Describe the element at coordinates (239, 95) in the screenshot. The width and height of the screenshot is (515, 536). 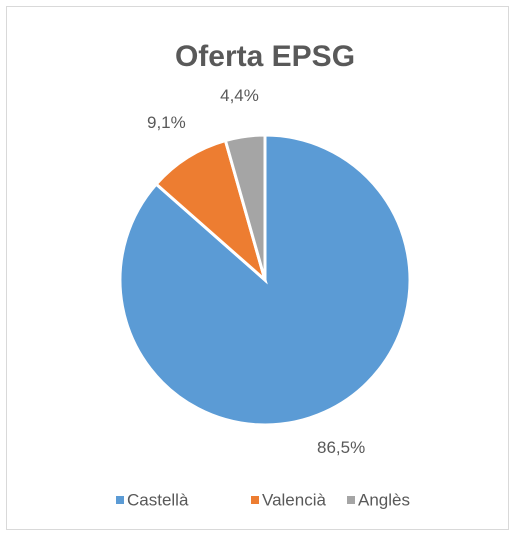
I see `data-label: 4,4%` at that location.